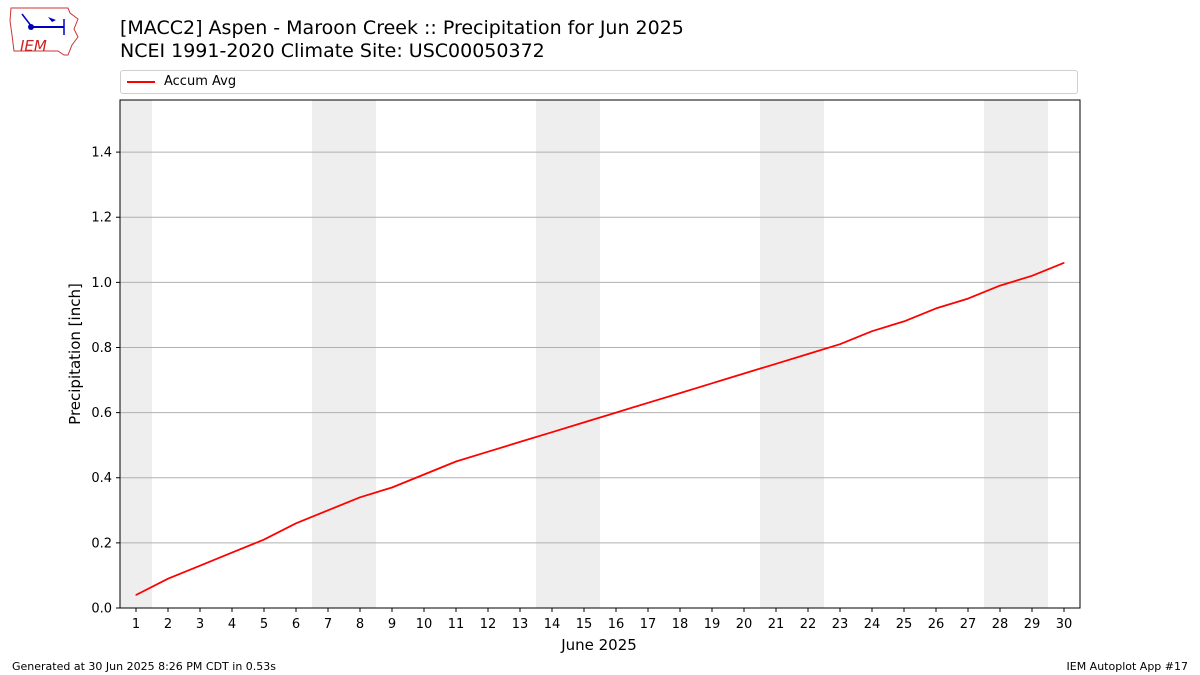 The image size is (1200, 675). Describe the element at coordinates (904, 624) in the screenshot. I see `x-tick-label-25: 25` at that location.